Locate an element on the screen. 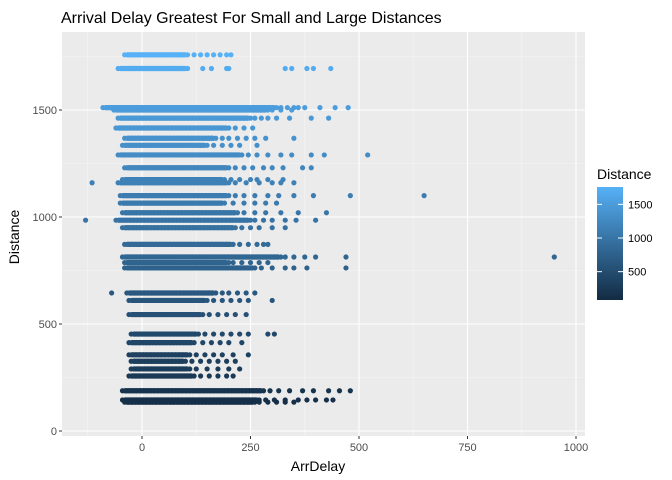  x-tick-label: 750 is located at coordinates (467, 448).